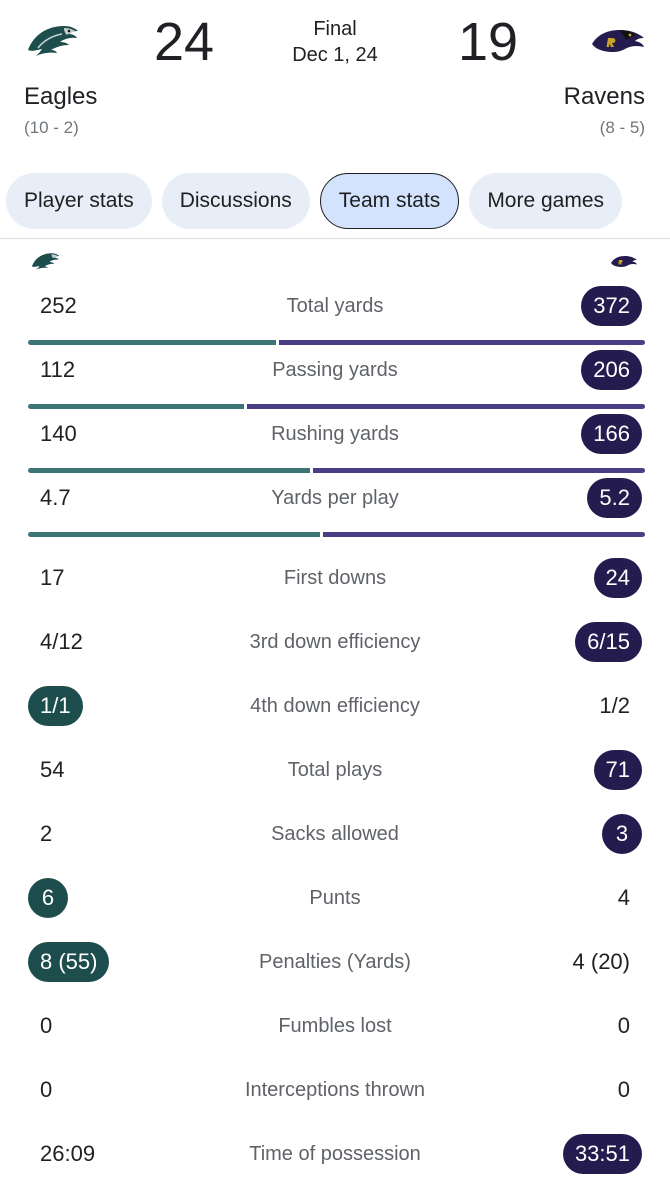 The image size is (670, 1200). I want to click on stat-row: 4.7 Yards per play 5.2, so click(335, 501).